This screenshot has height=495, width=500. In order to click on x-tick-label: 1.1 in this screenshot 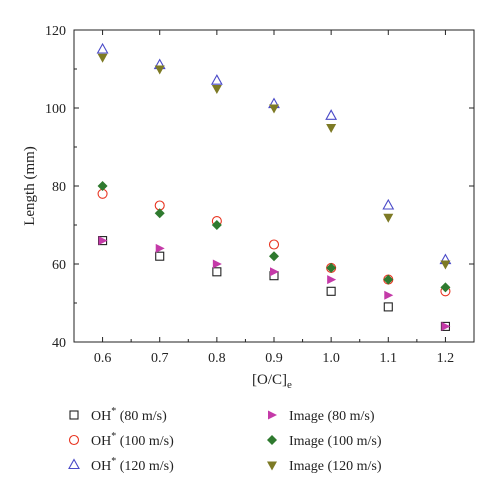, I will do `click(389, 358)`.